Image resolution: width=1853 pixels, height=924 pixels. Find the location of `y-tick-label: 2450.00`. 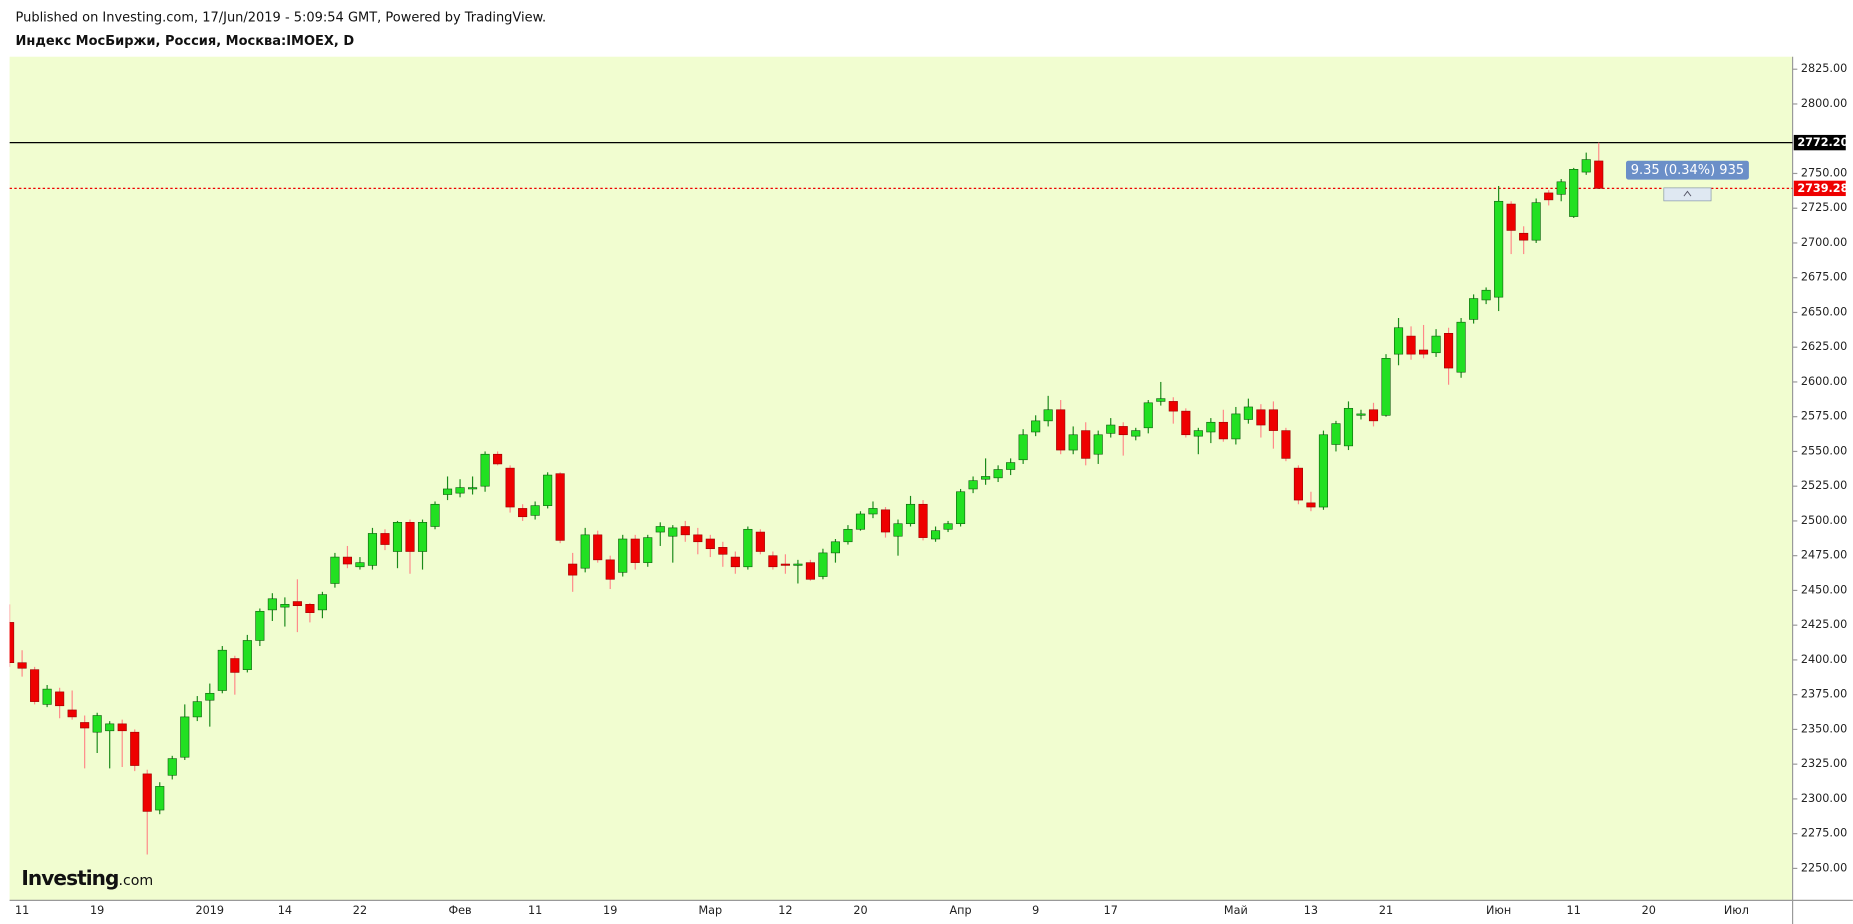

y-tick-label: 2450.00 is located at coordinates (1824, 589).